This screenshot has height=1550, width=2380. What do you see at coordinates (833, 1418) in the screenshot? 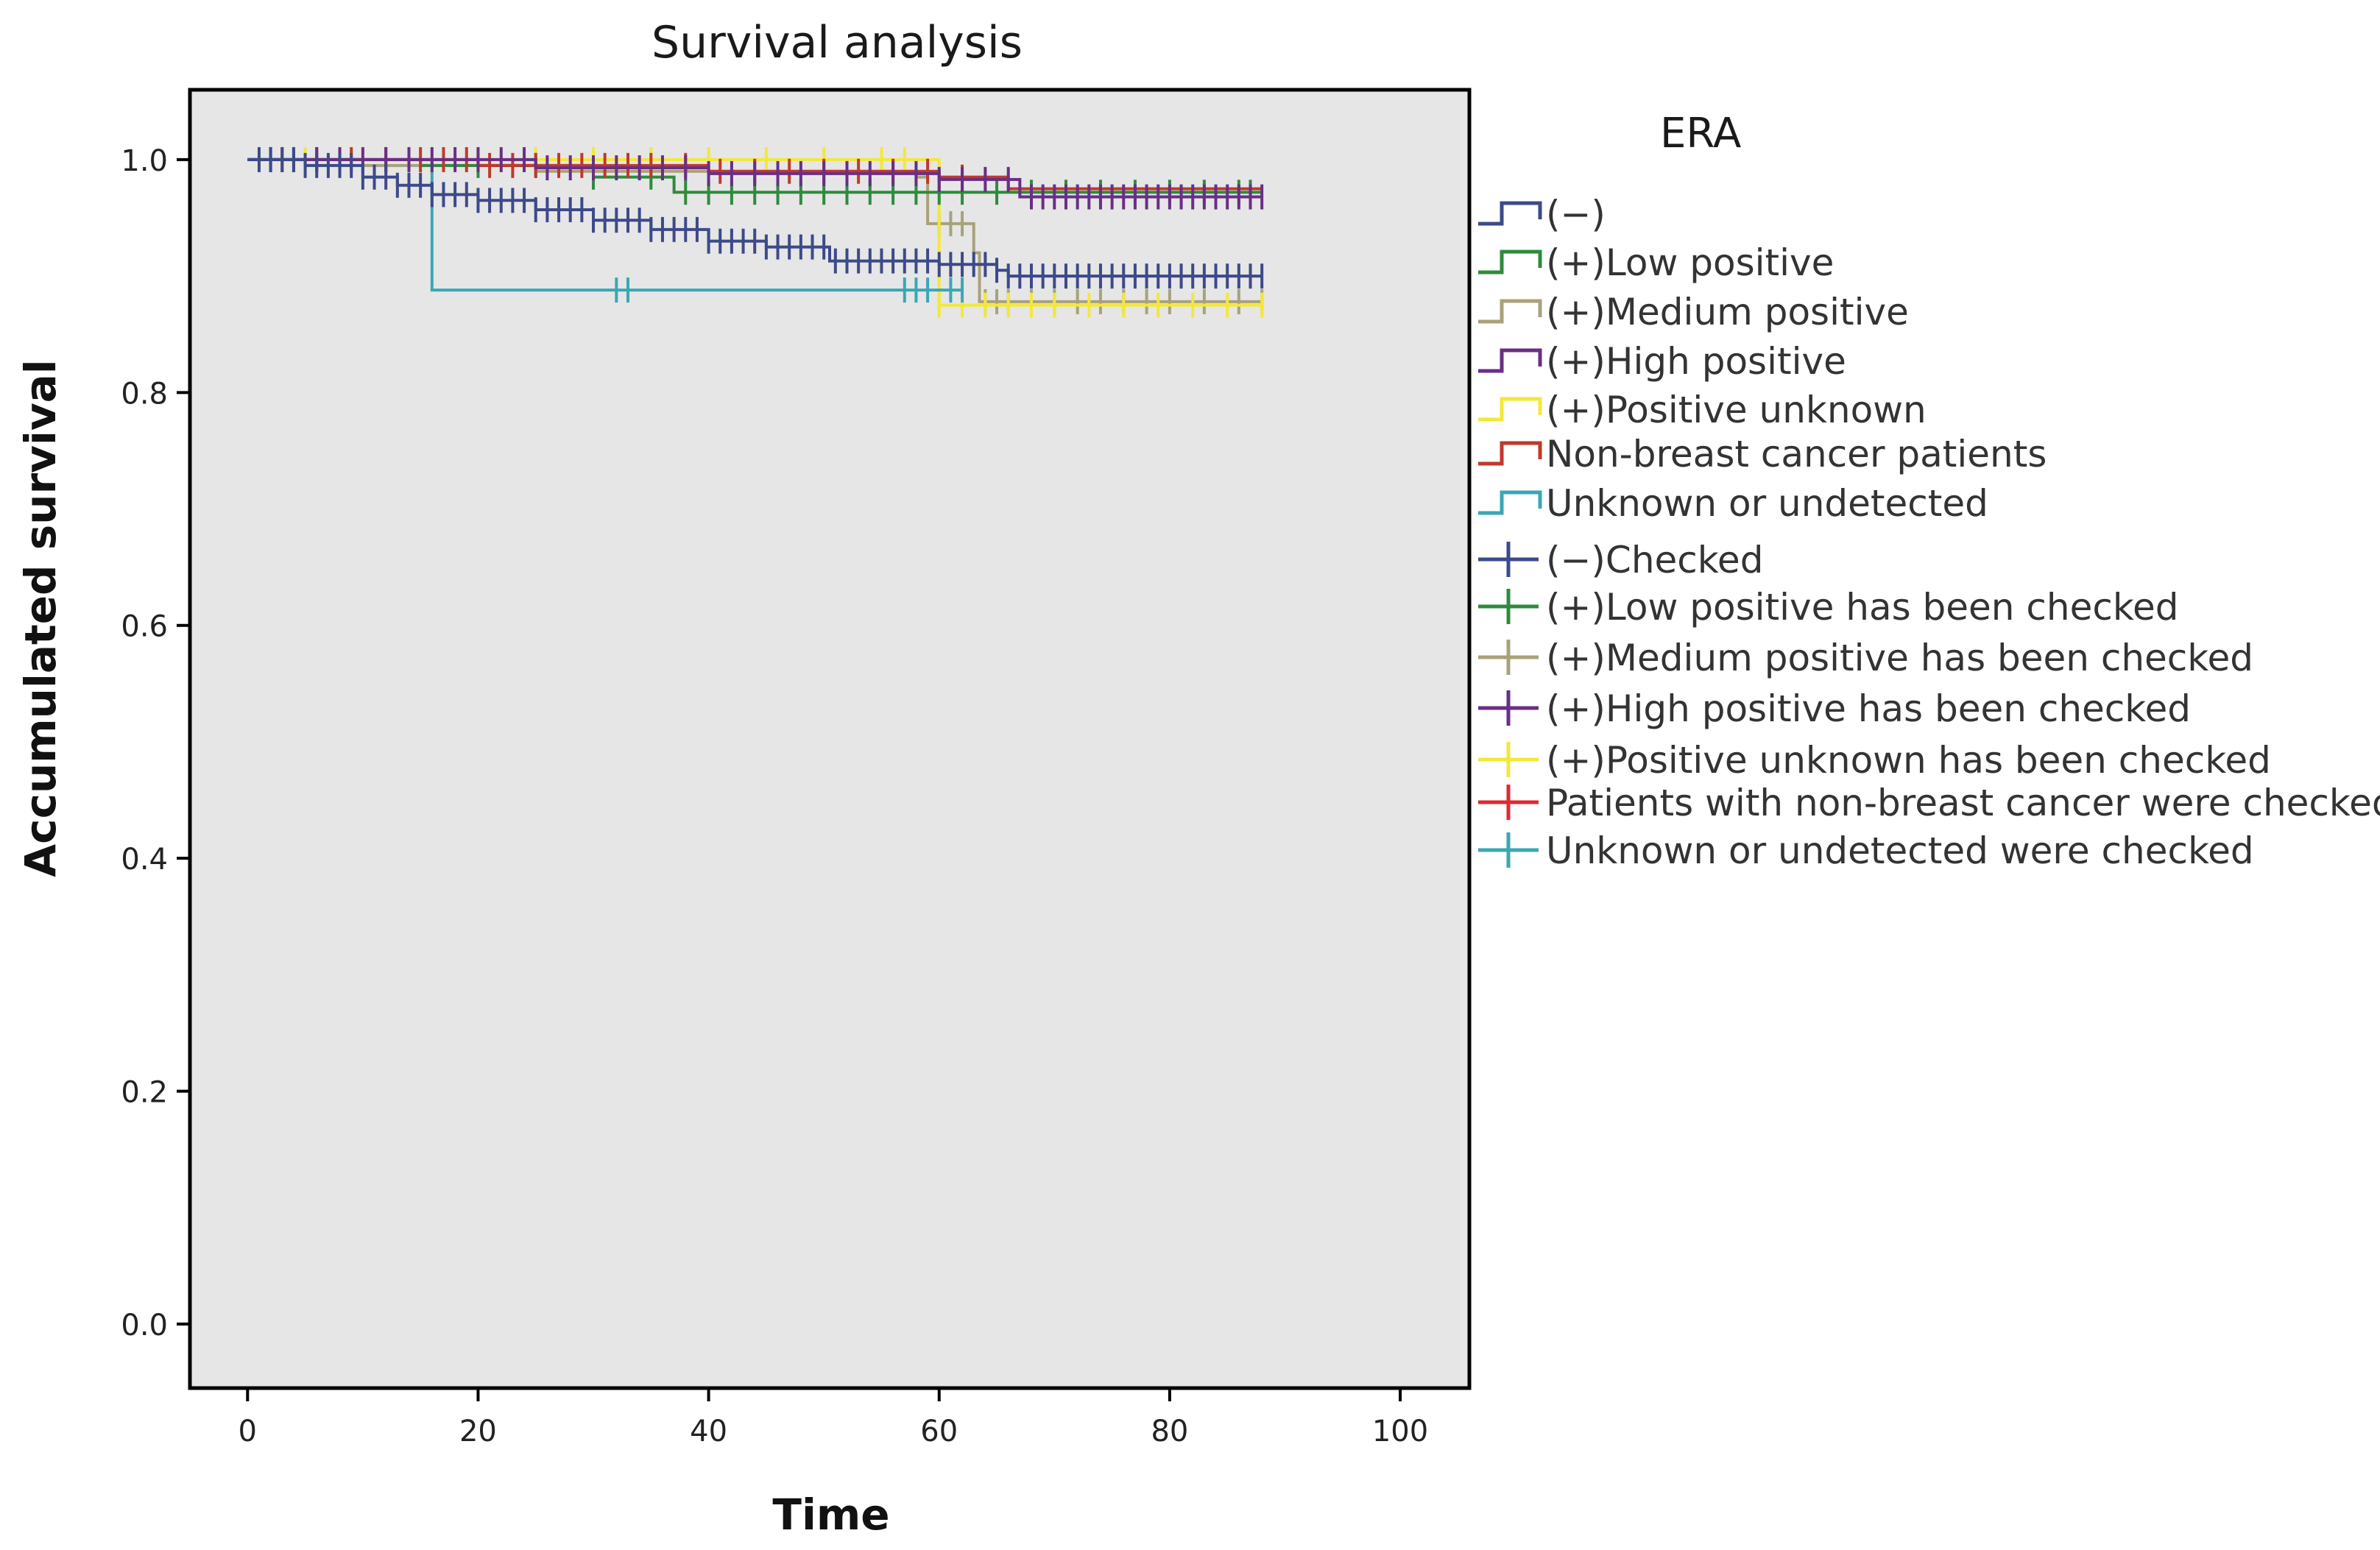
I see `x-axis: 0 20 40 60 80 100` at bounding box center [833, 1418].